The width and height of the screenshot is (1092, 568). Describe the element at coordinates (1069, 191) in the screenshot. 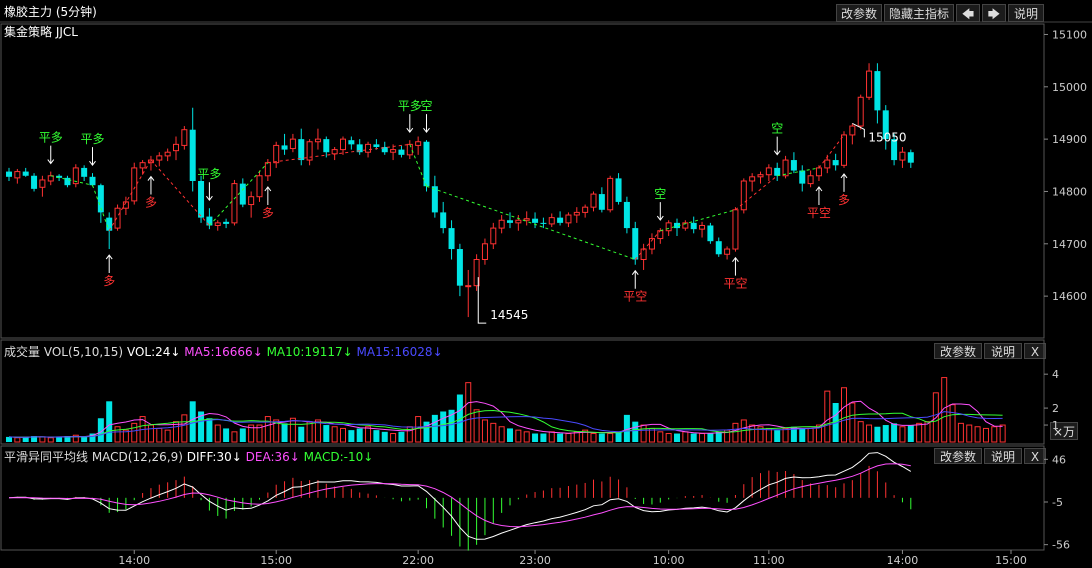

I see `price-y-tick-label: 14800` at that location.